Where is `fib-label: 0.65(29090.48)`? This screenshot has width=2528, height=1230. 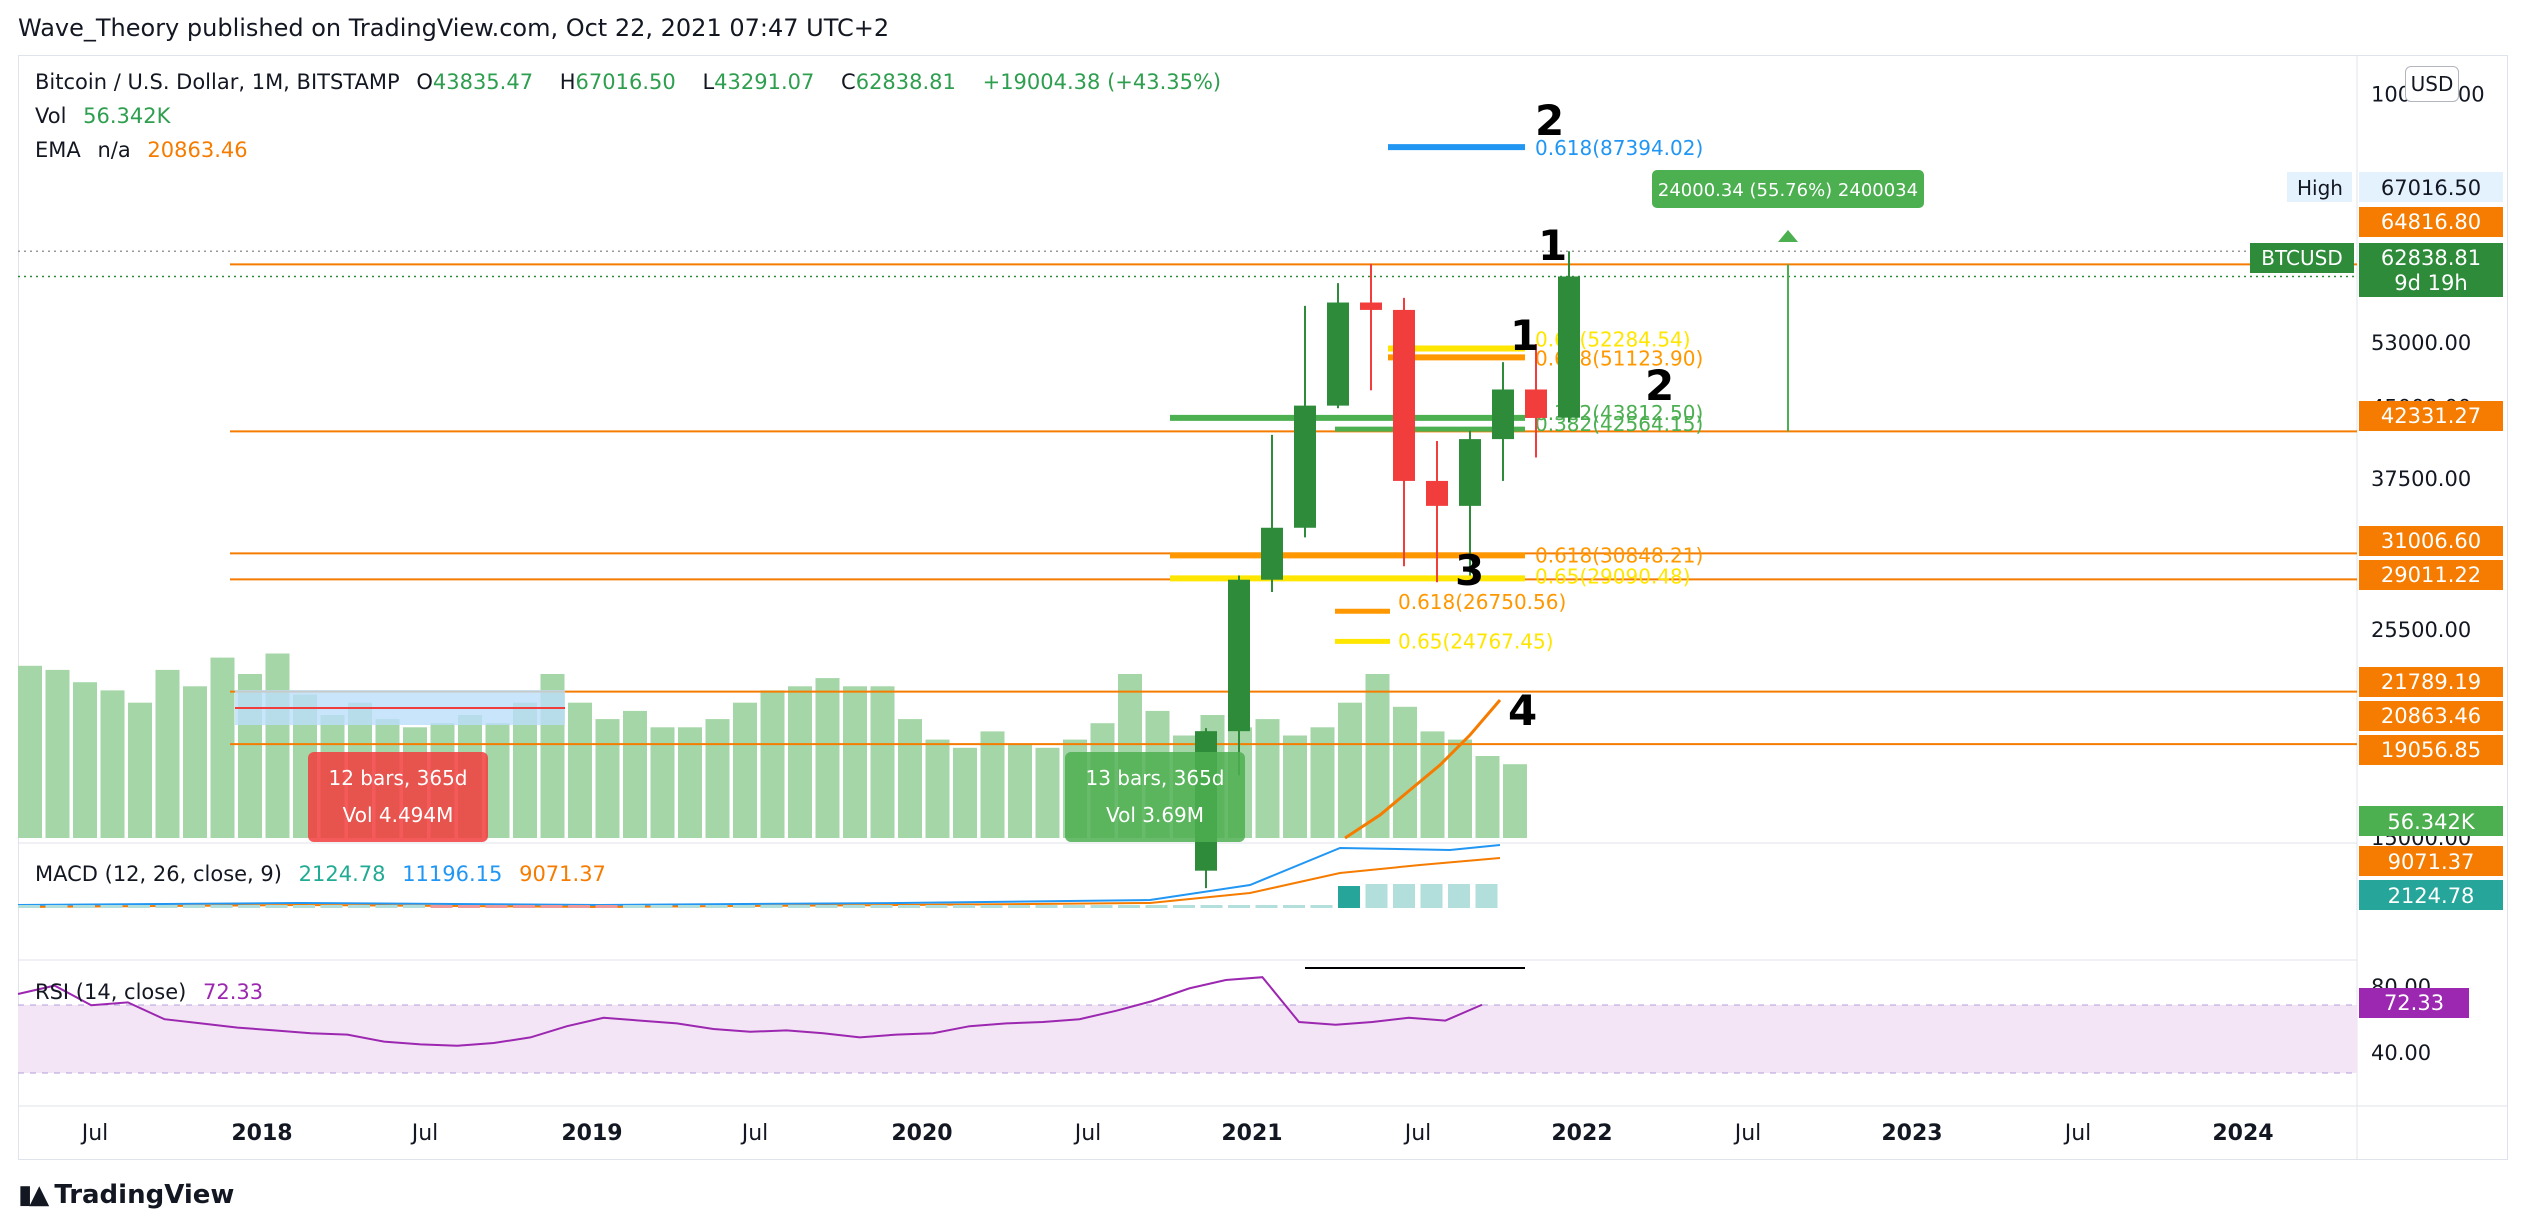 fib-label: 0.65(29090.48) is located at coordinates (1613, 576).